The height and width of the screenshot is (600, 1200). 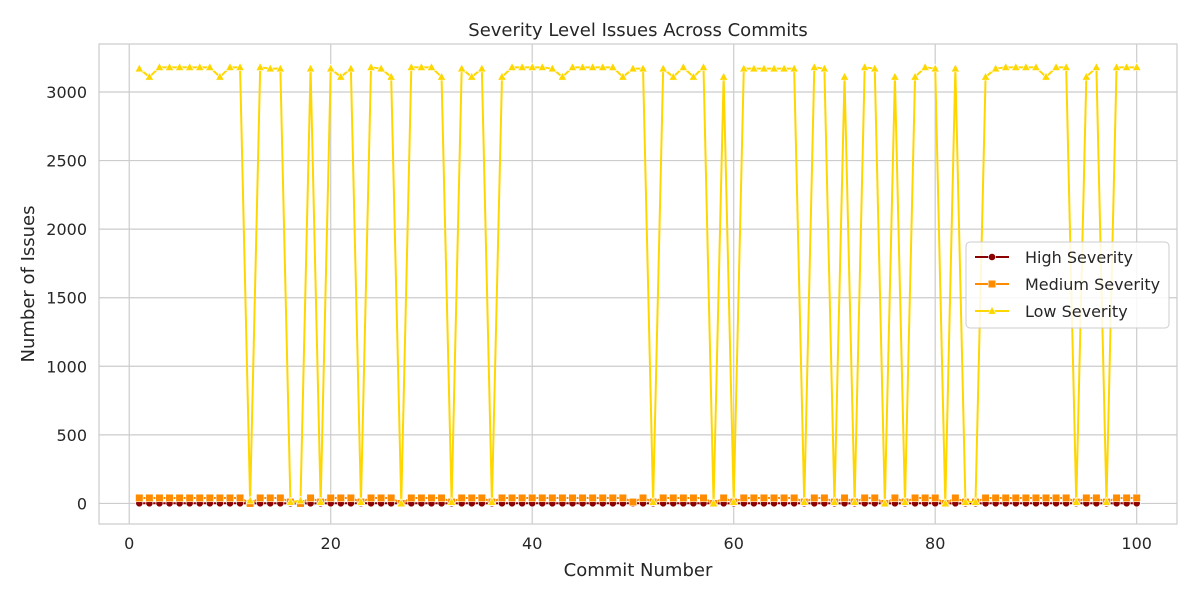 What do you see at coordinates (331, 543) in the screenshot?
I see `x-tick-label: 20` at bounding box center [331, 543].